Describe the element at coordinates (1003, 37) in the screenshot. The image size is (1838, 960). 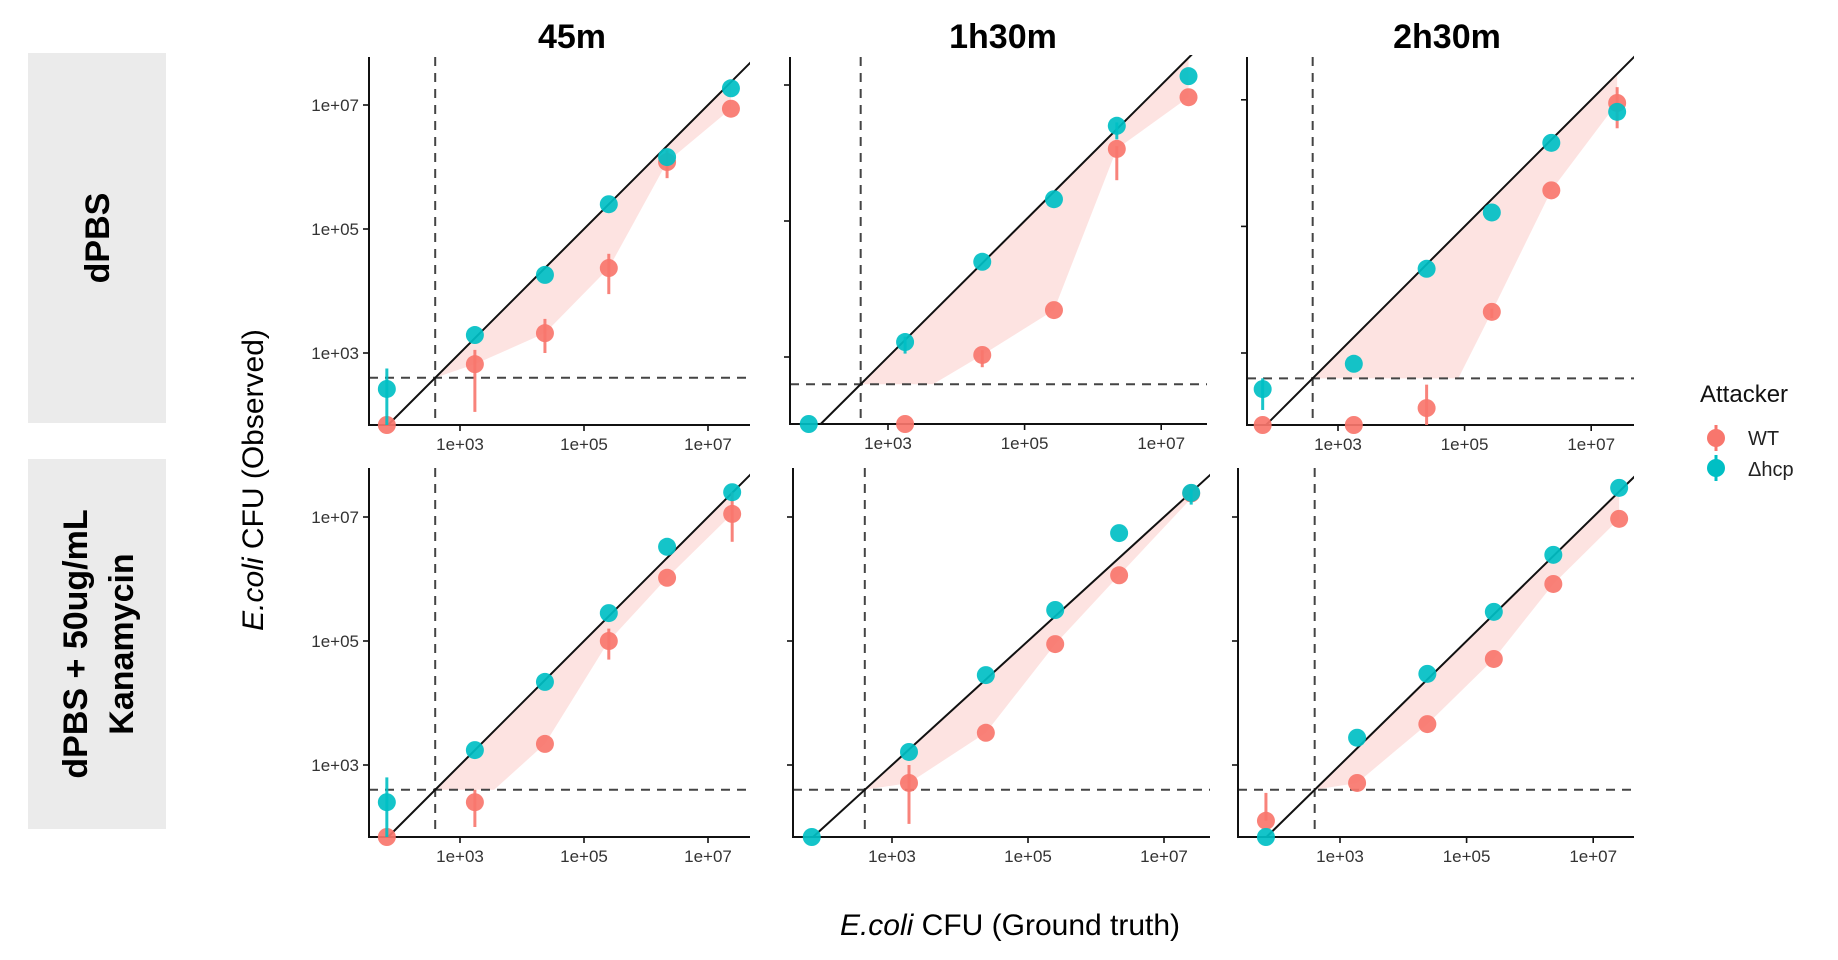
I see `column-title-1h30m: 1h30m` at that location.